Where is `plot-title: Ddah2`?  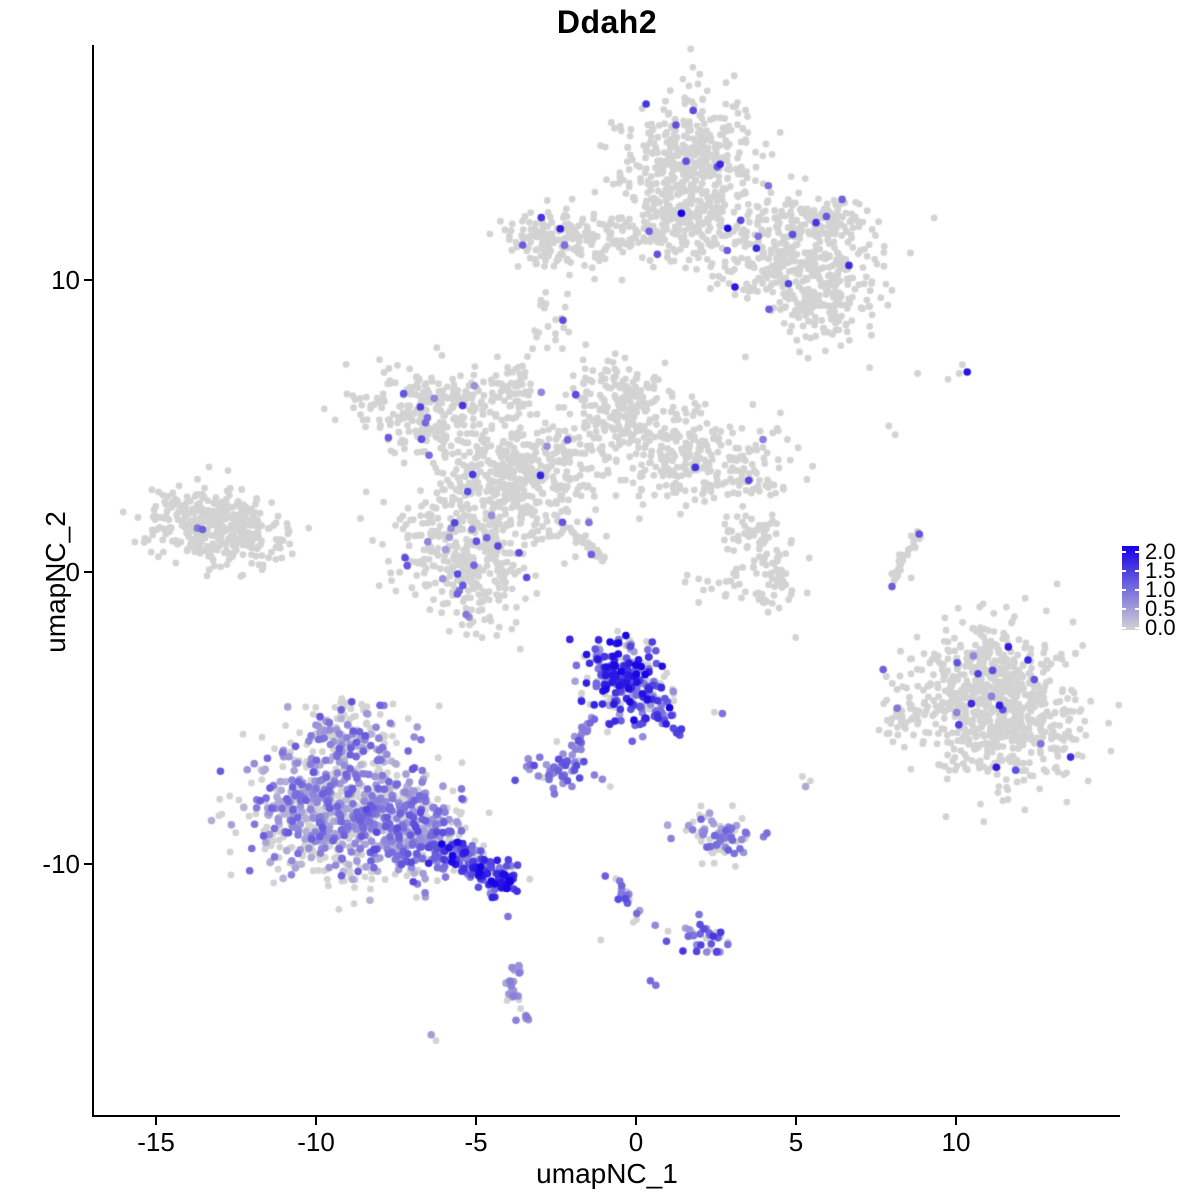 plot-title: Ddah2 is located at coordinates (607, 22).